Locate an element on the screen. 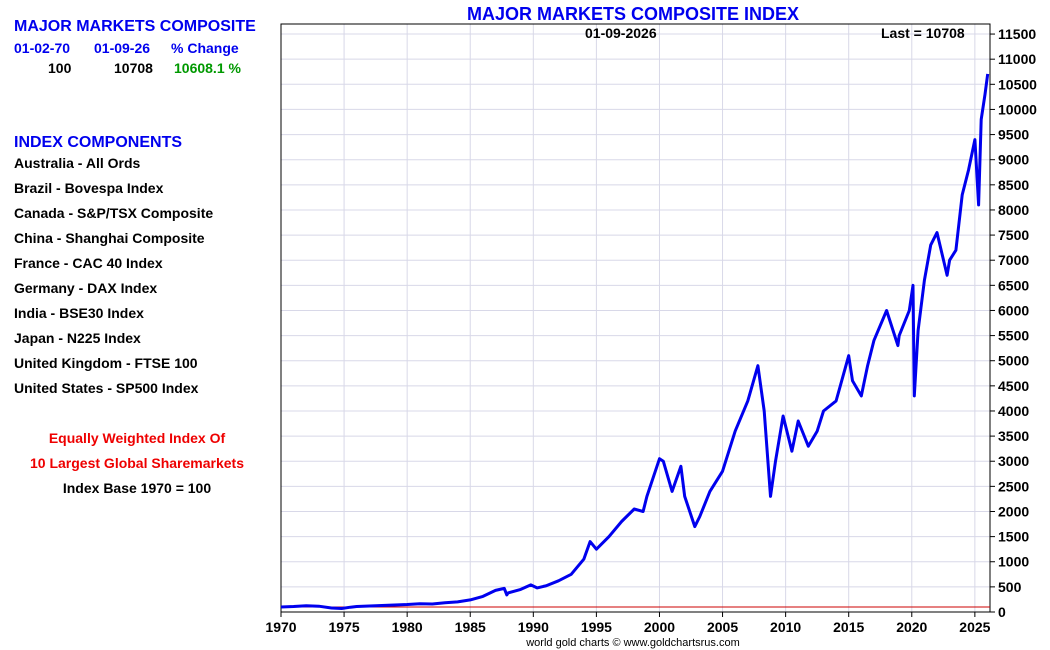 The height and width of the screenshot is (650, 1050). chart-title: MAJOR MARKETS COMPOSITE INDEX is located at coordinates (633, 14).